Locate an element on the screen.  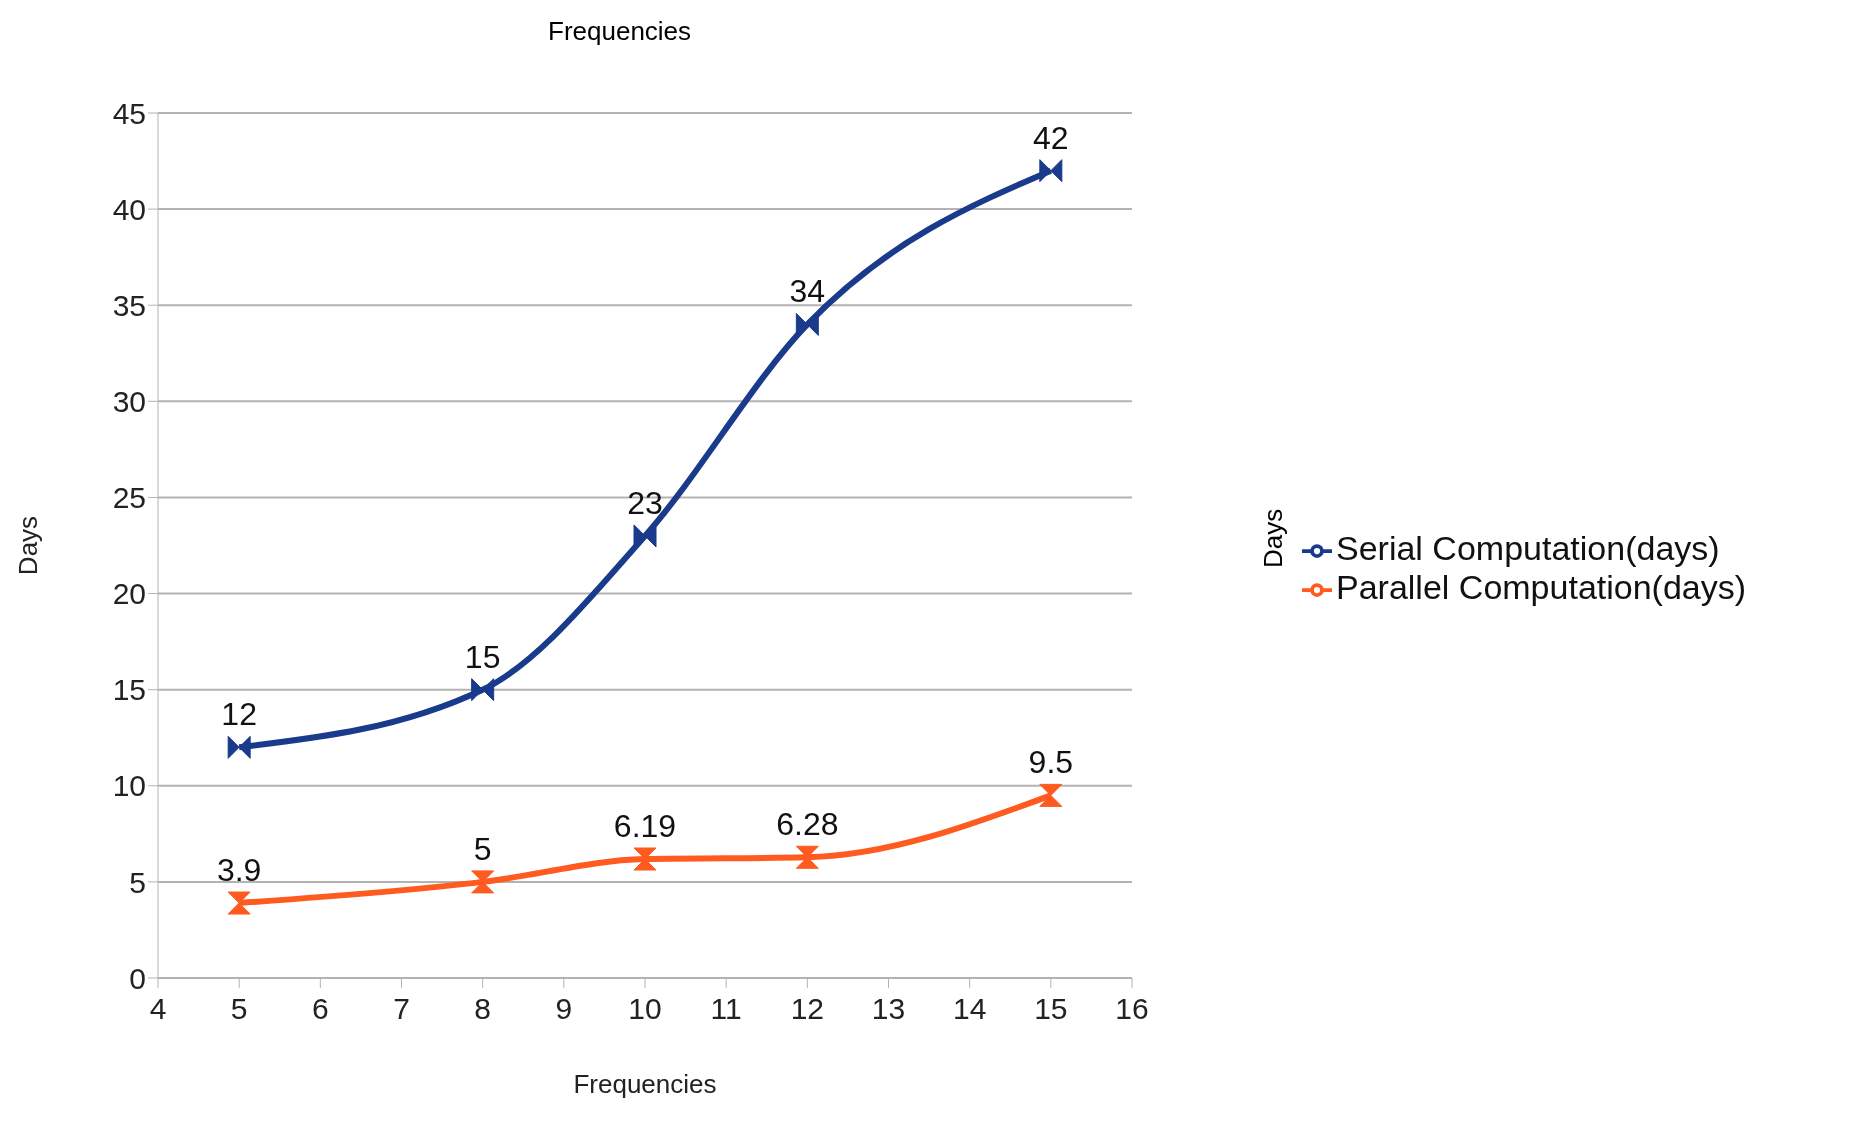
x-tick-label: 13 is located at coordinates (888, 1009).